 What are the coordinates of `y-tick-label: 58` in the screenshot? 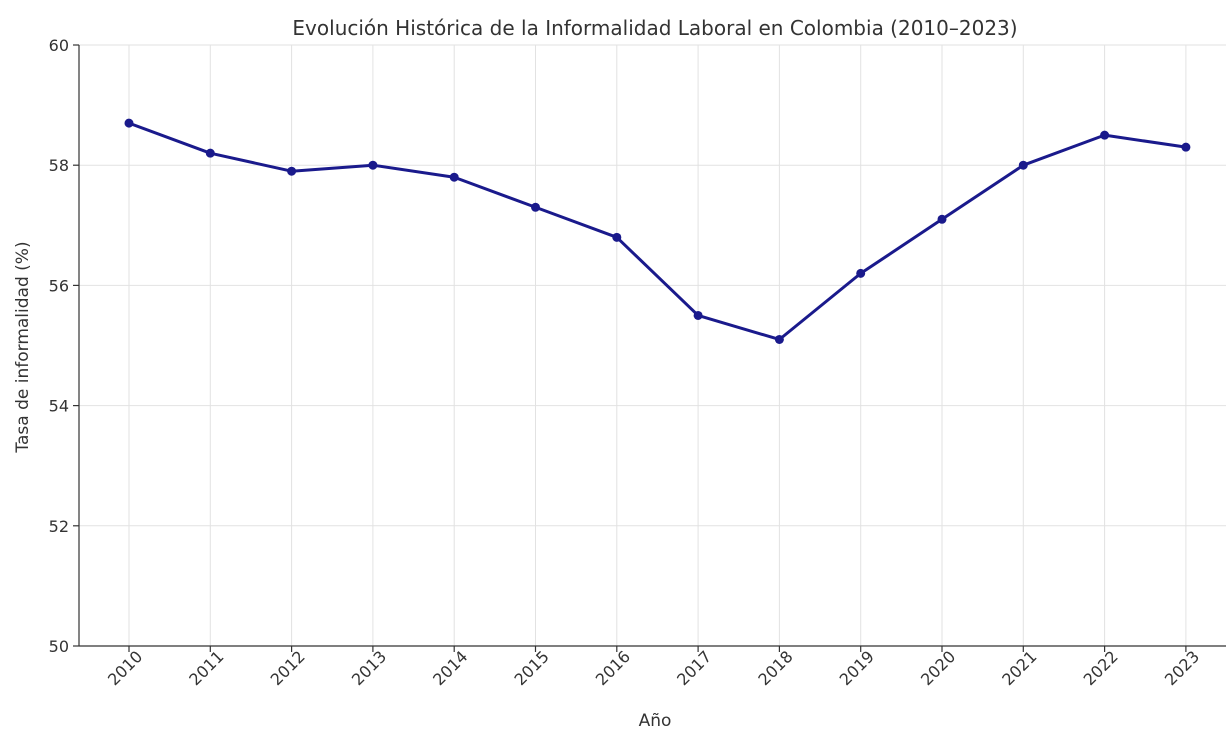 It's located at (59, 165).